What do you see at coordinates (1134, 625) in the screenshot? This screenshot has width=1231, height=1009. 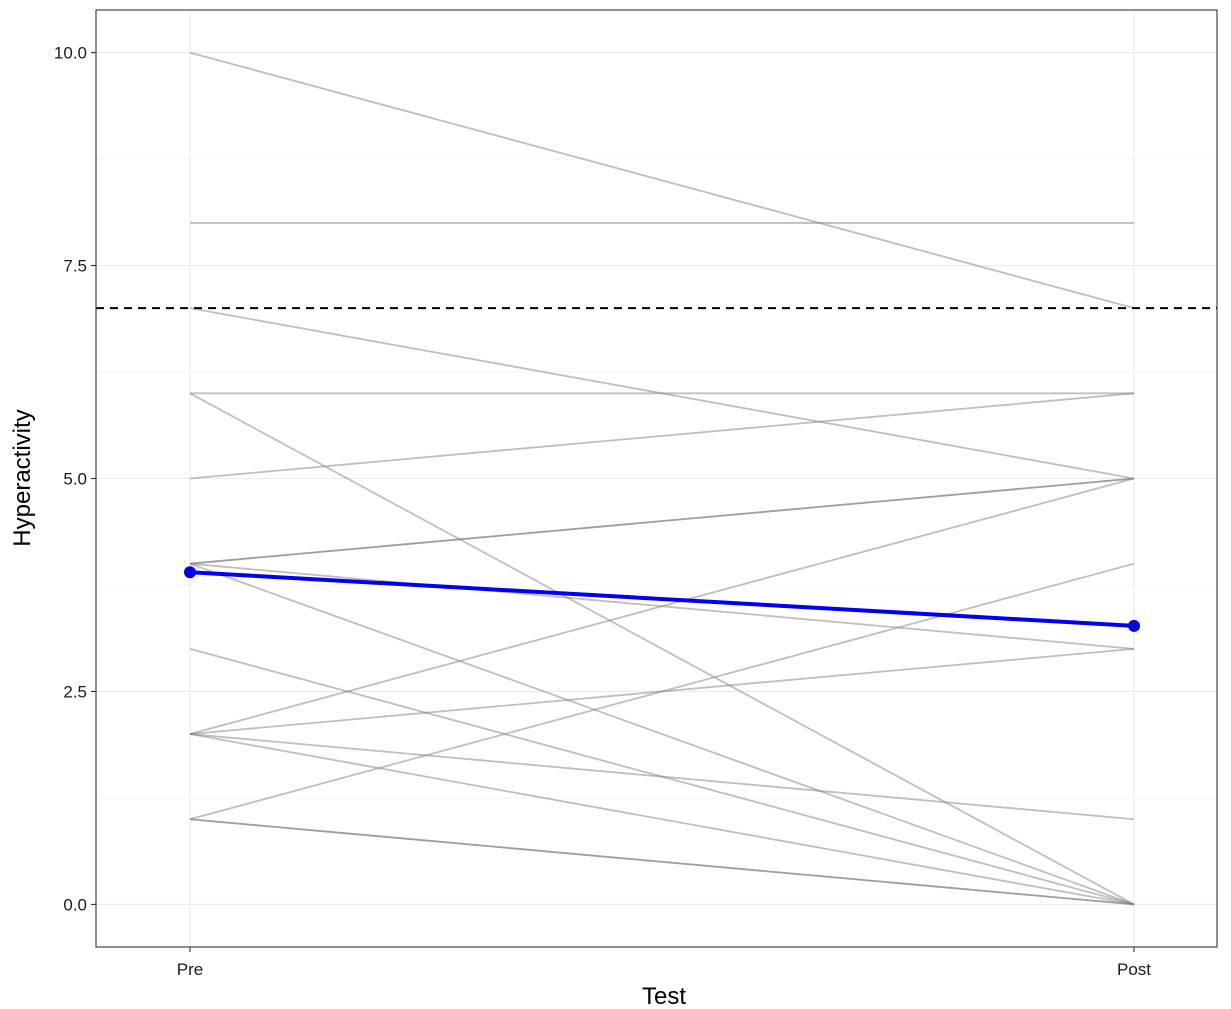 I see `mean-point-post` at bounding box center [1134, 625].